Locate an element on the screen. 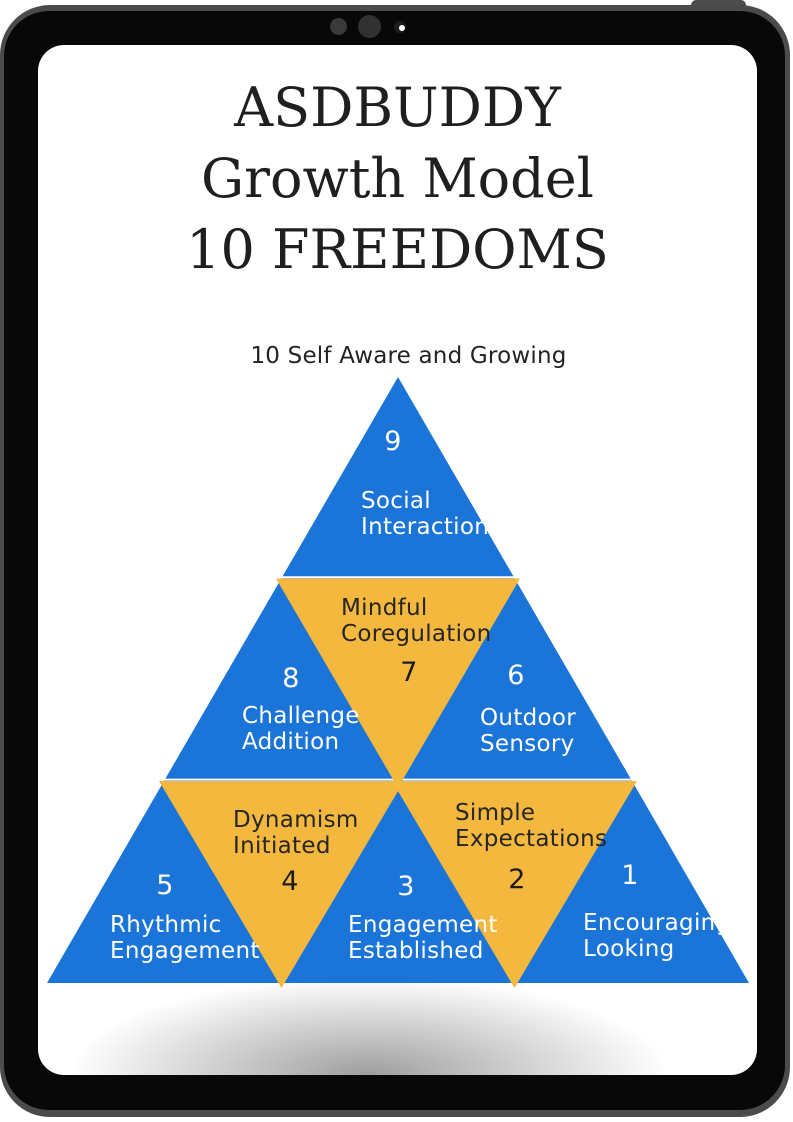 The height and width of the screenshot is (1122, 793). camera-lens-glint is located at coordinates (402, 28).